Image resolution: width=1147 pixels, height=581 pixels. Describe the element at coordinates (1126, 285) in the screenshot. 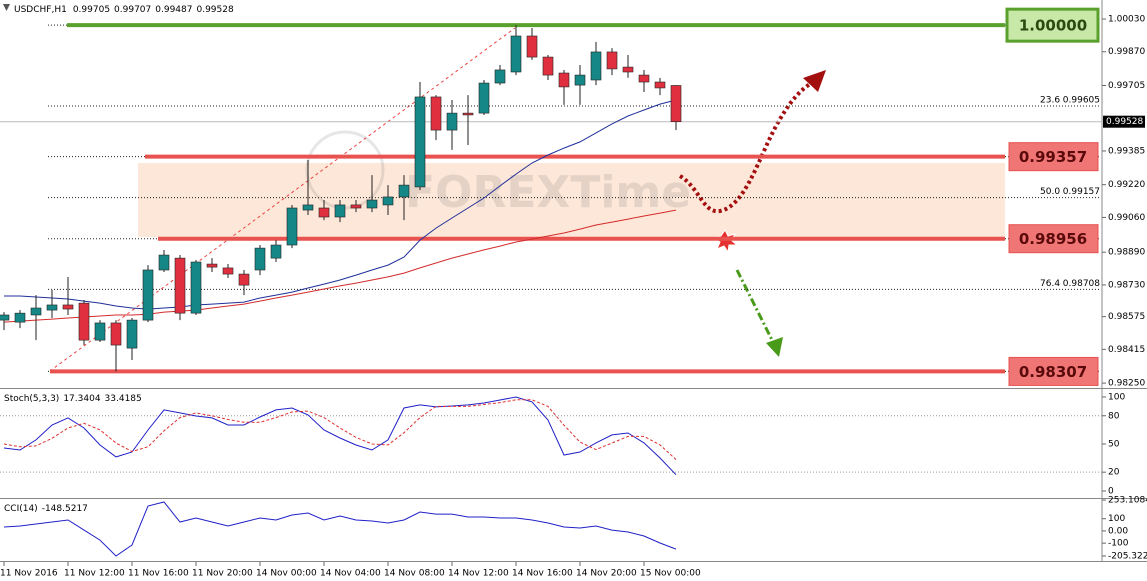

I see `y-tick-label: 0.98730` at that location.